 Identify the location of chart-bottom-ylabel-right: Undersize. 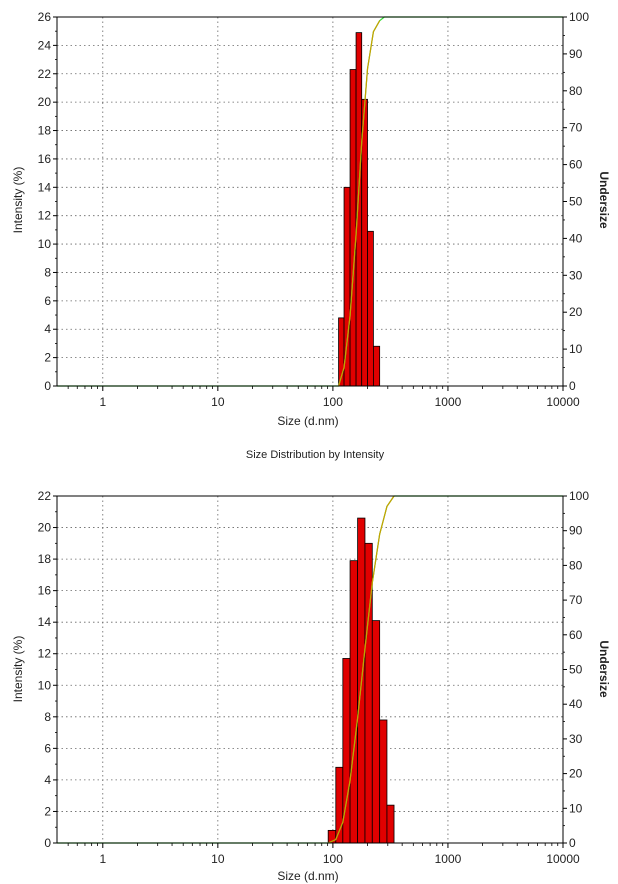
(604, 669).